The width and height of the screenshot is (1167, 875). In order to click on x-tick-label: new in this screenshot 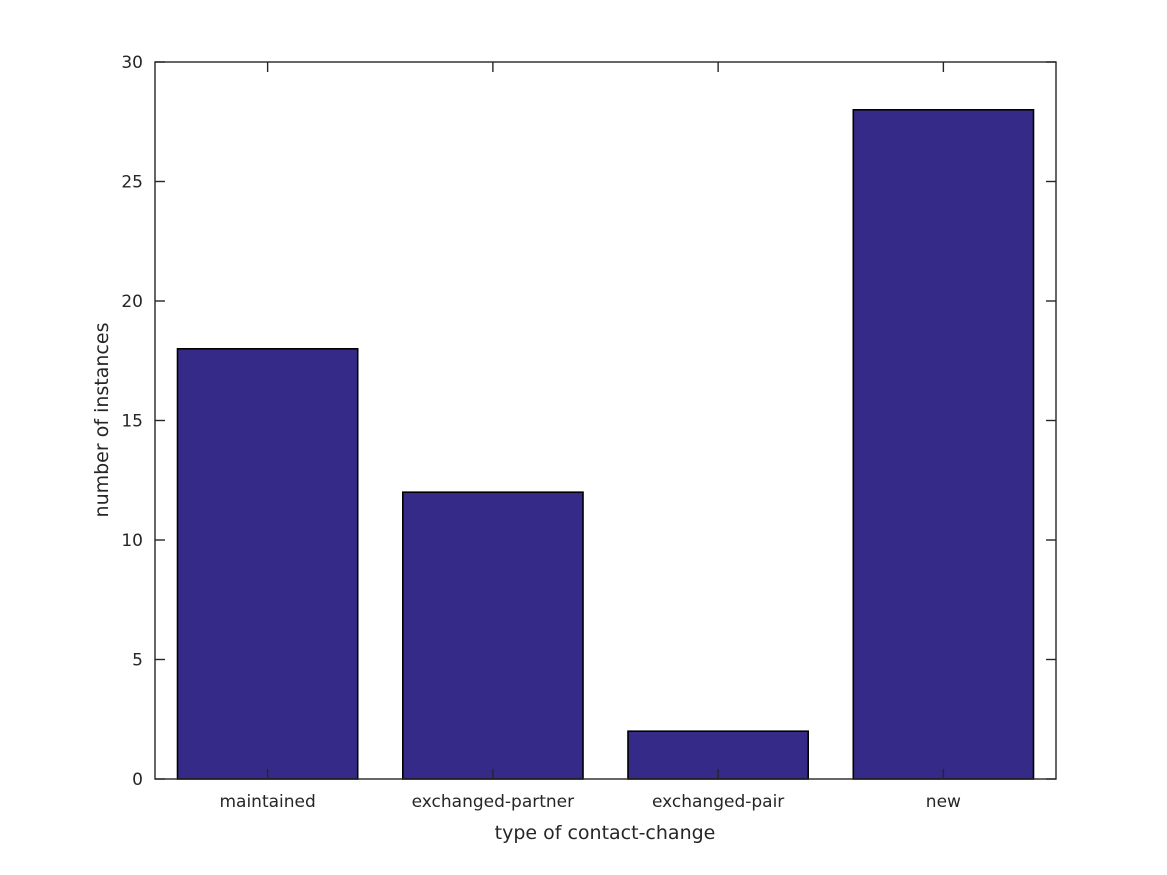, I will do `click(943, 802)`.